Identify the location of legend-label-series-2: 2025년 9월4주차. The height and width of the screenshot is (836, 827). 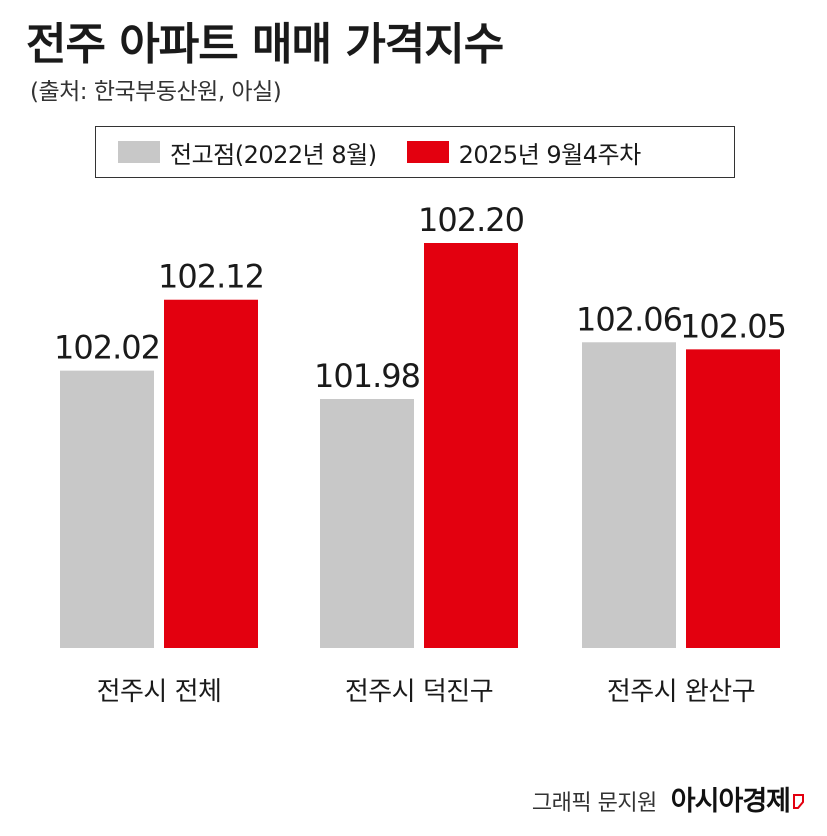
(550, 154).